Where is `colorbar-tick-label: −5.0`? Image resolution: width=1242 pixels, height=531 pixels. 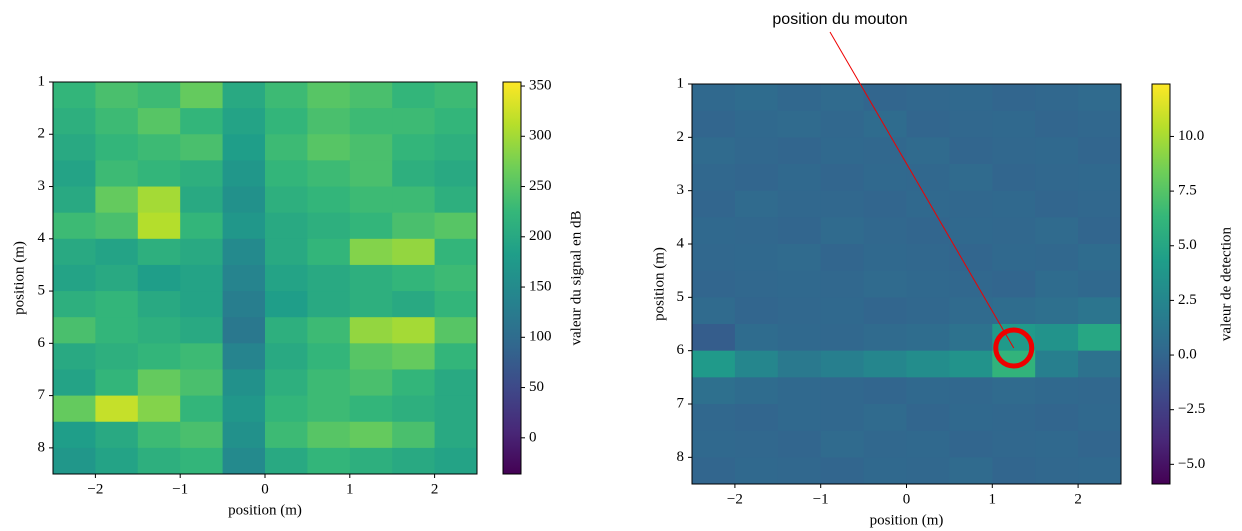 colorbar-tick-label: −5.0 is located at coordinates (1191, 464).